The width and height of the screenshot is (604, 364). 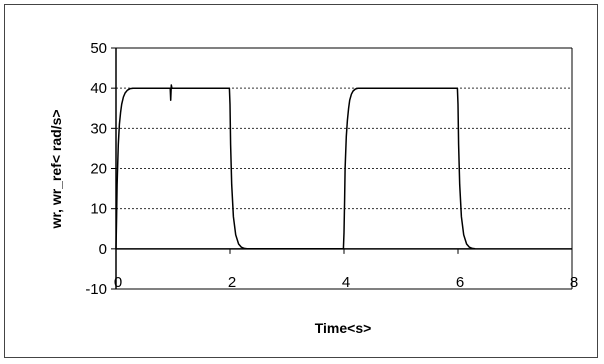 I want to click on y-tick-label-0: 0, so click(x=103, y=249).